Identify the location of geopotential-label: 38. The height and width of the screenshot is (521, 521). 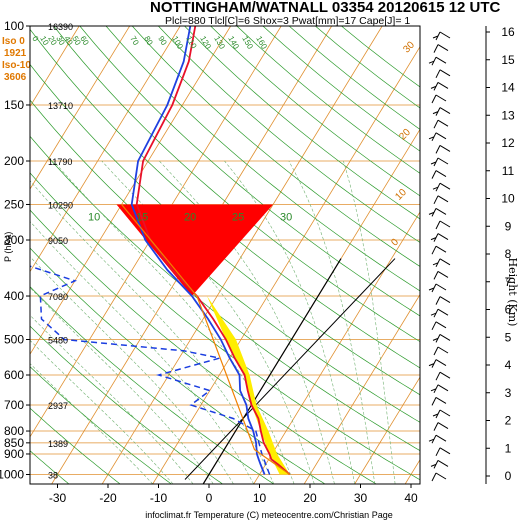
(53, 475).